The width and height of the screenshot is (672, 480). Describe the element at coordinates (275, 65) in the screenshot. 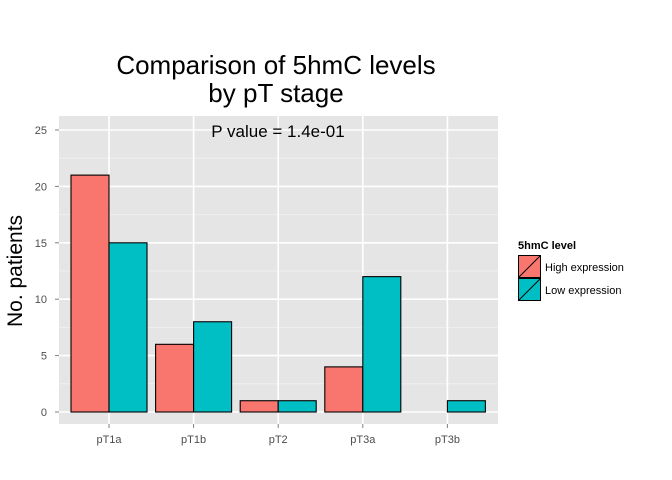

I see `chart-title-line-1: Comparison of 5hmC levels` at that location.